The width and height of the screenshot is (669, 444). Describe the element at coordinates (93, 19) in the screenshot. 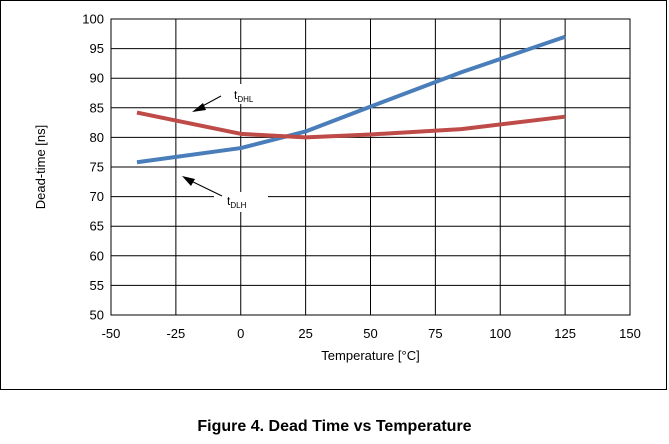

I see `y-tick-label: 100` at that location.